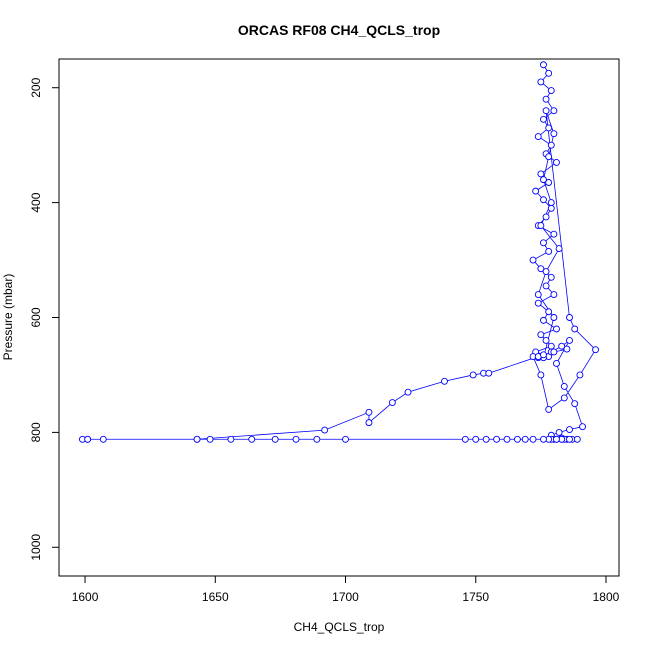 The image size is (650, 650). I want to click on y-tick-label: 600, so click(36, 317).